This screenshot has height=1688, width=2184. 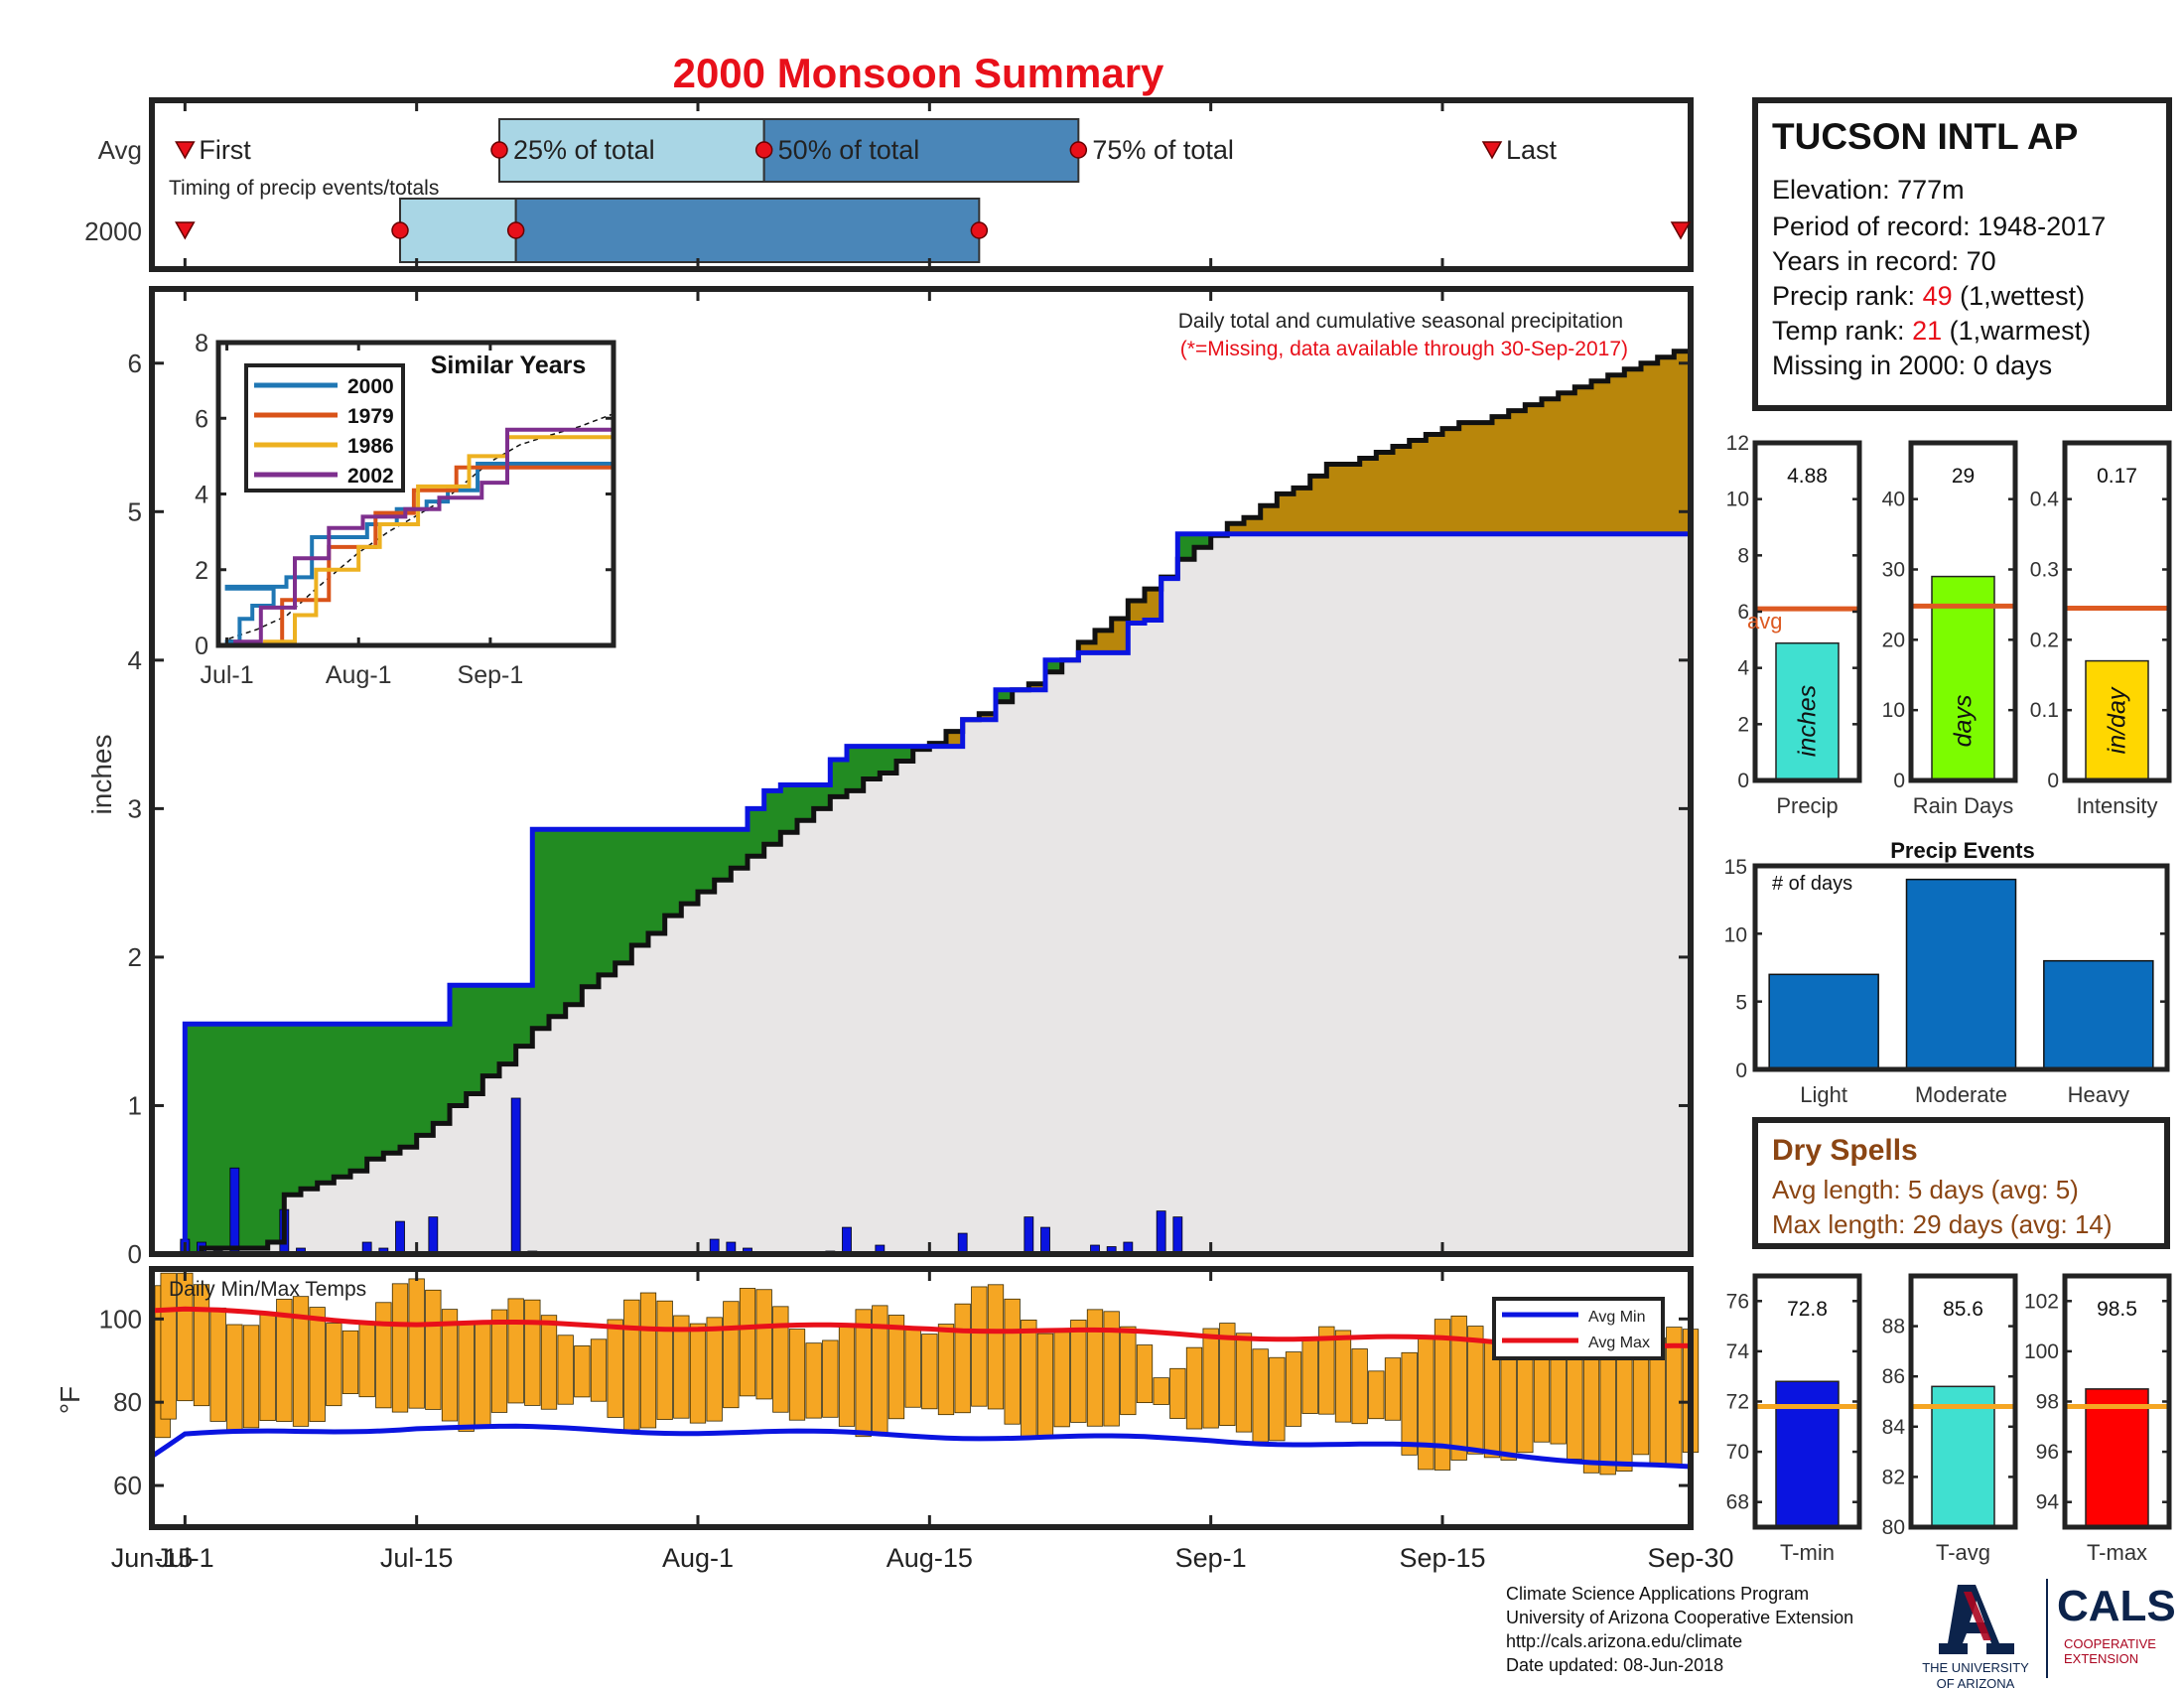 What do you see at coordinates (1868, 190) in the screenshot?
I see `station-elevation: Elevation: 777m` at bounding box center [1868, 190].